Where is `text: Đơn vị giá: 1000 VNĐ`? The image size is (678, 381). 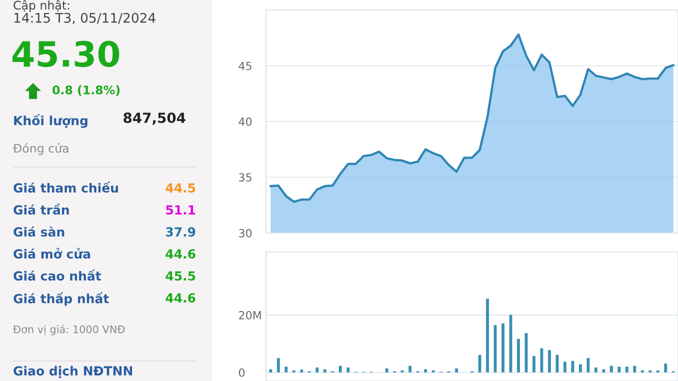
text: Đơn vị giá: 1000 VNĐ is located at coordinates (69, 330).